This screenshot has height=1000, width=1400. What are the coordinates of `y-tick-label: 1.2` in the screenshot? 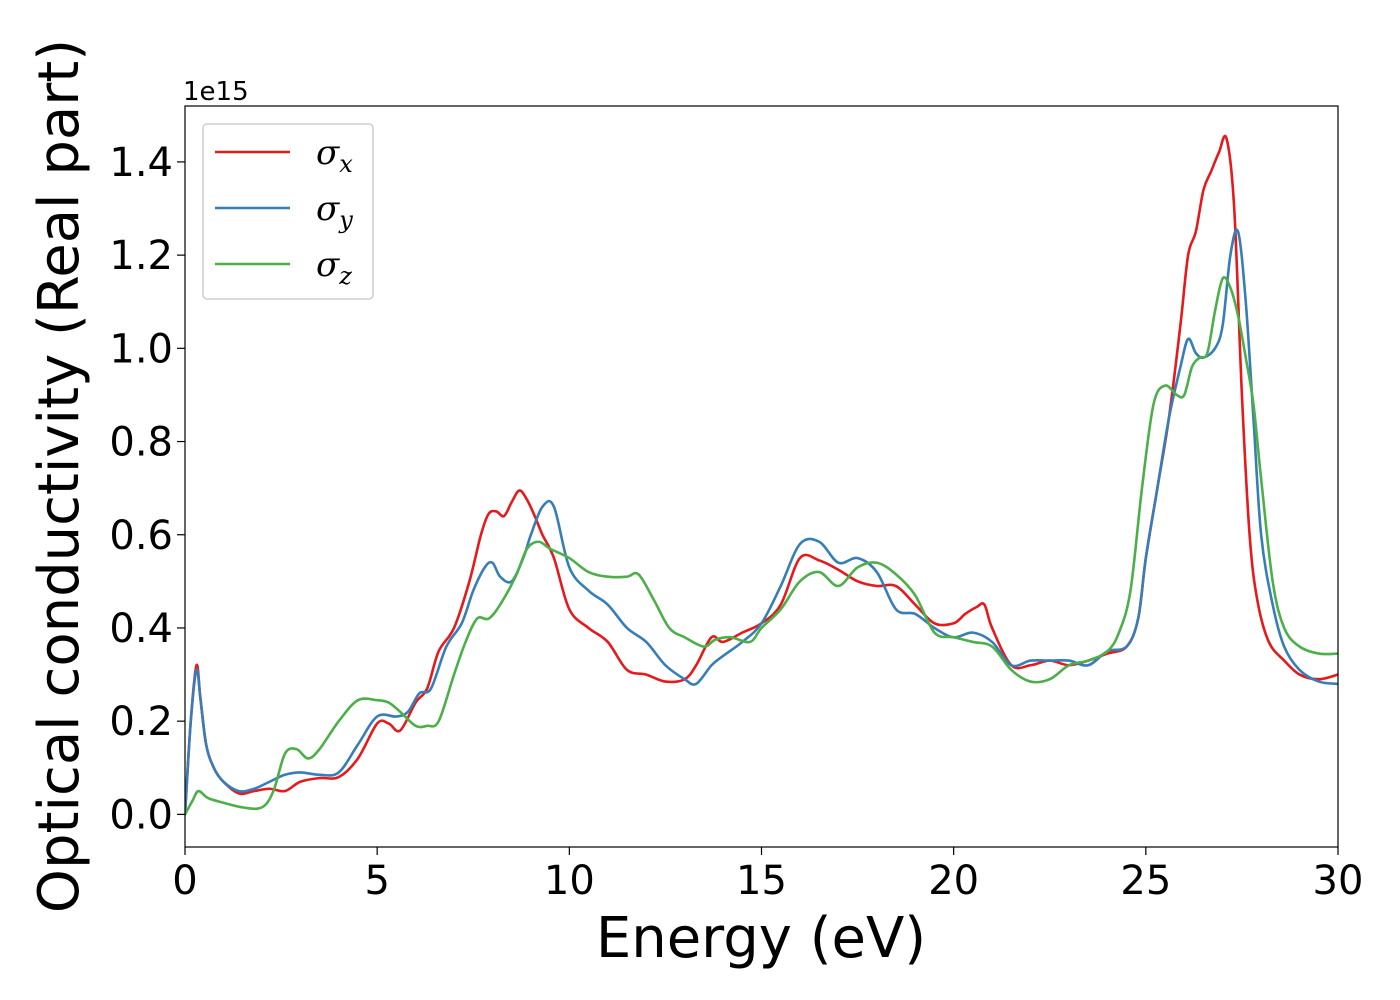 It's located at (141, 256).